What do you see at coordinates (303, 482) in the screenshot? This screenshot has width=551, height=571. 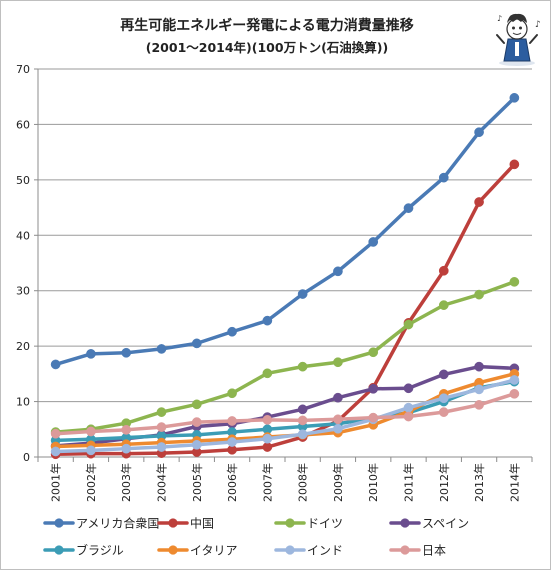 I see `x-tick-label: 2008年` at bounding box center [303, 482].